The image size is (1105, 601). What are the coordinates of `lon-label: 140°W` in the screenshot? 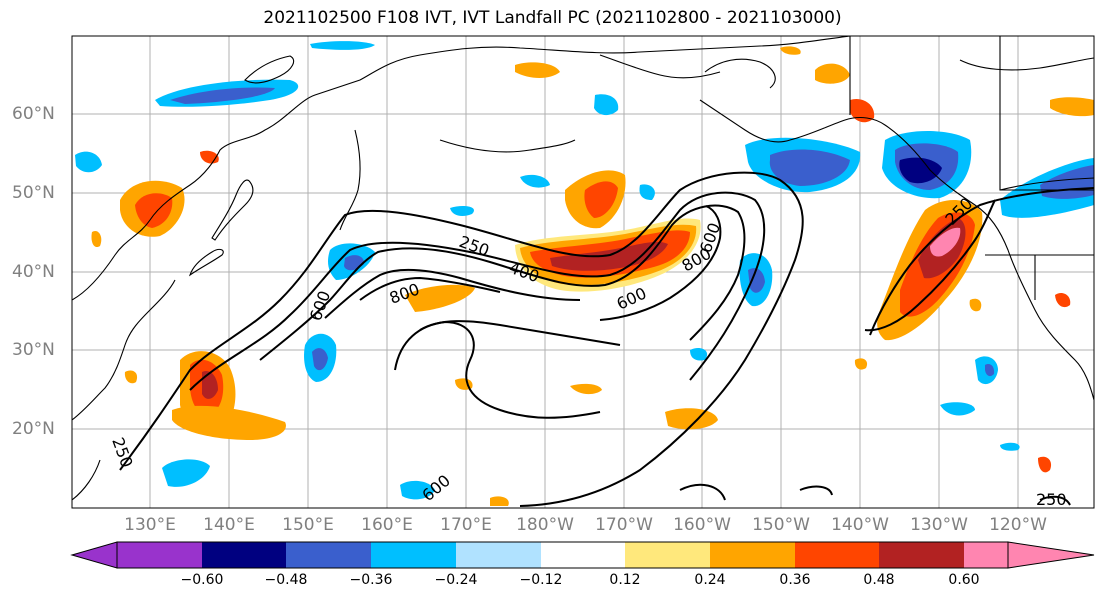 It's located at (860, 525).